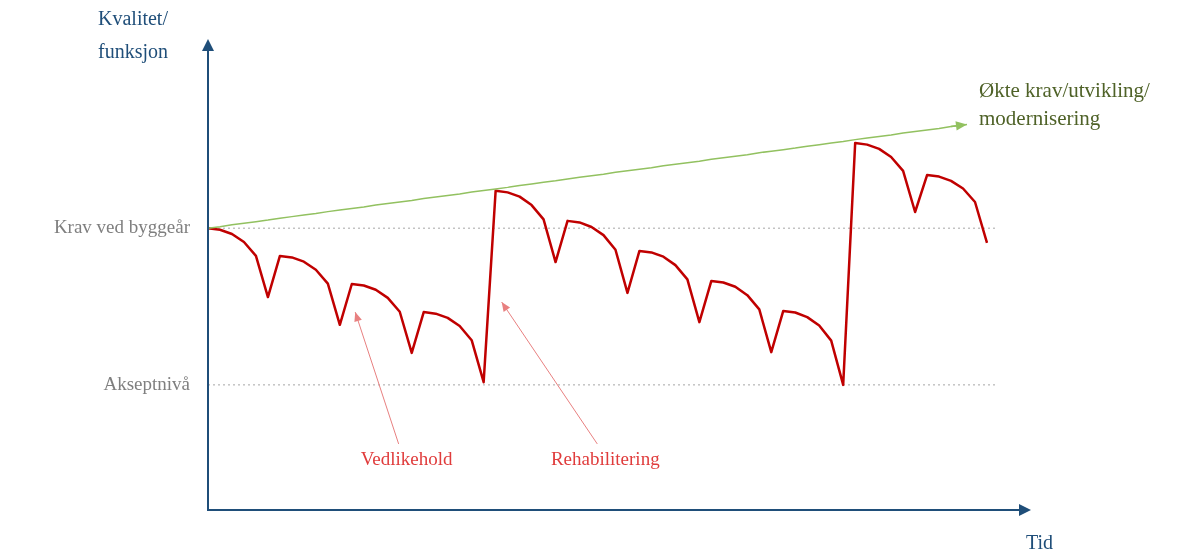 This screenshot has width=1192, height=558. What do you see at coordinates (122, 227) in the screenshot?
I see `ref-line-label: Krav ved byggeår` at bounding box center [122, 227].